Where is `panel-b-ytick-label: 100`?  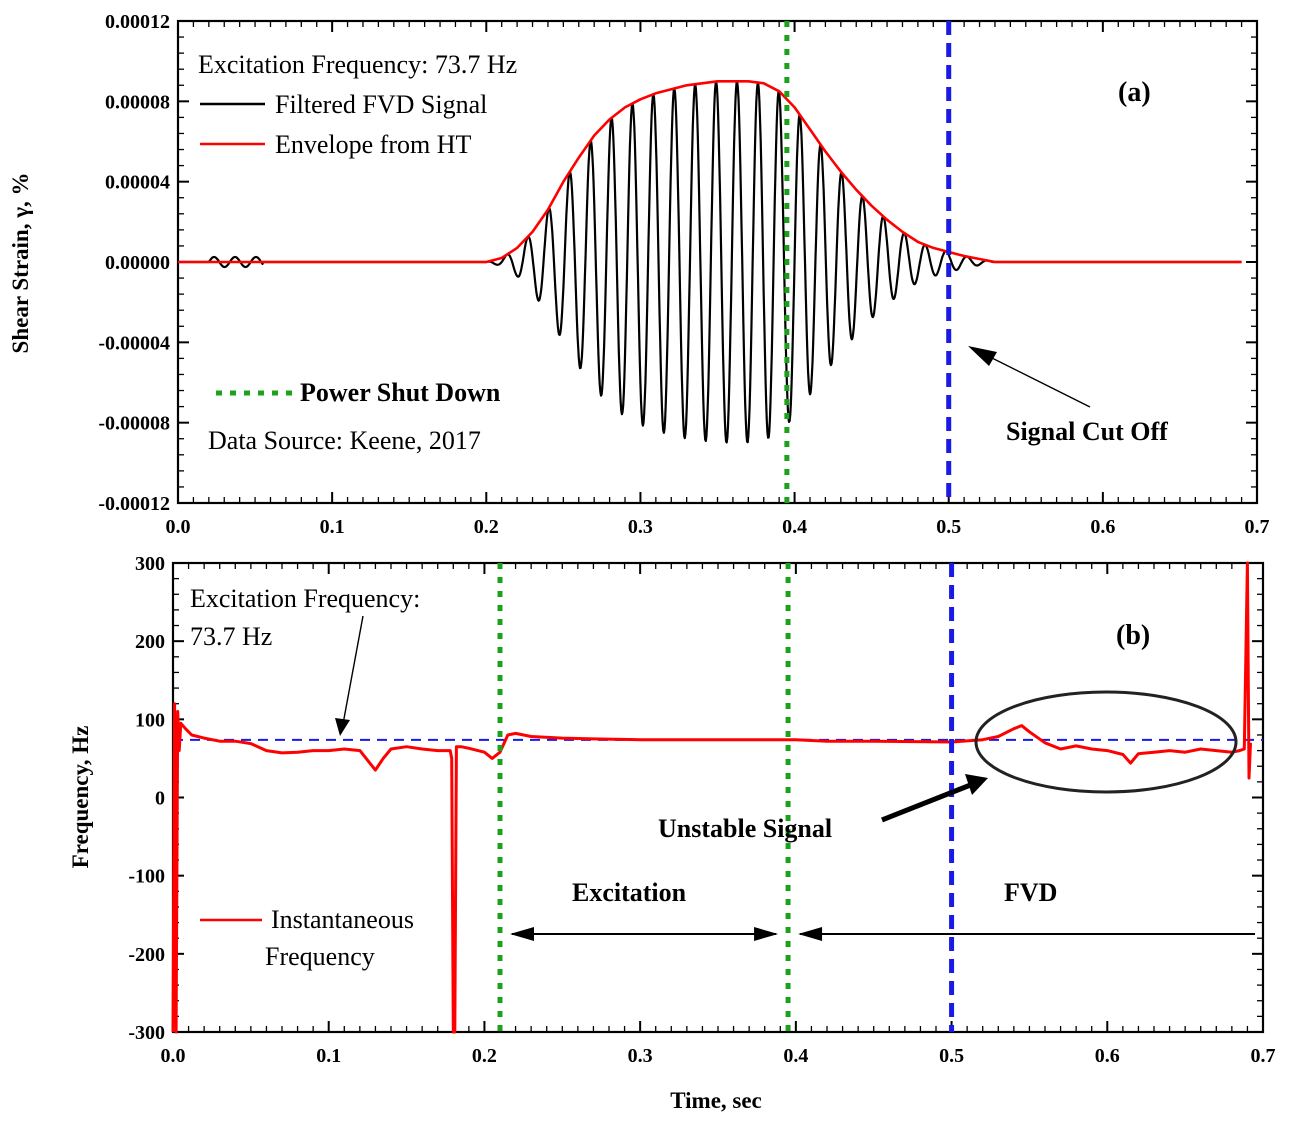
panel-b-ytick-label: 100 is located at coordinates (150, 720).